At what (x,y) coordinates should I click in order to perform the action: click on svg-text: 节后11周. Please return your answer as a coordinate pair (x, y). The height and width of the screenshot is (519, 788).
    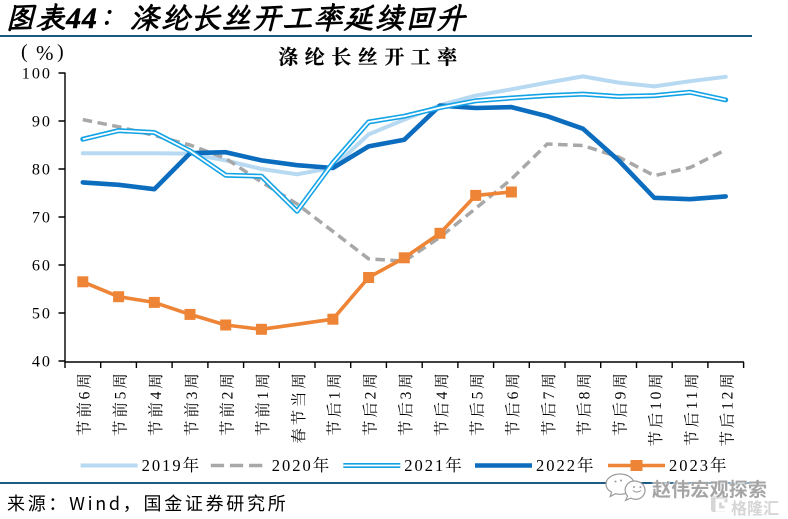
    Looking at the image, I should click on (692, 408).